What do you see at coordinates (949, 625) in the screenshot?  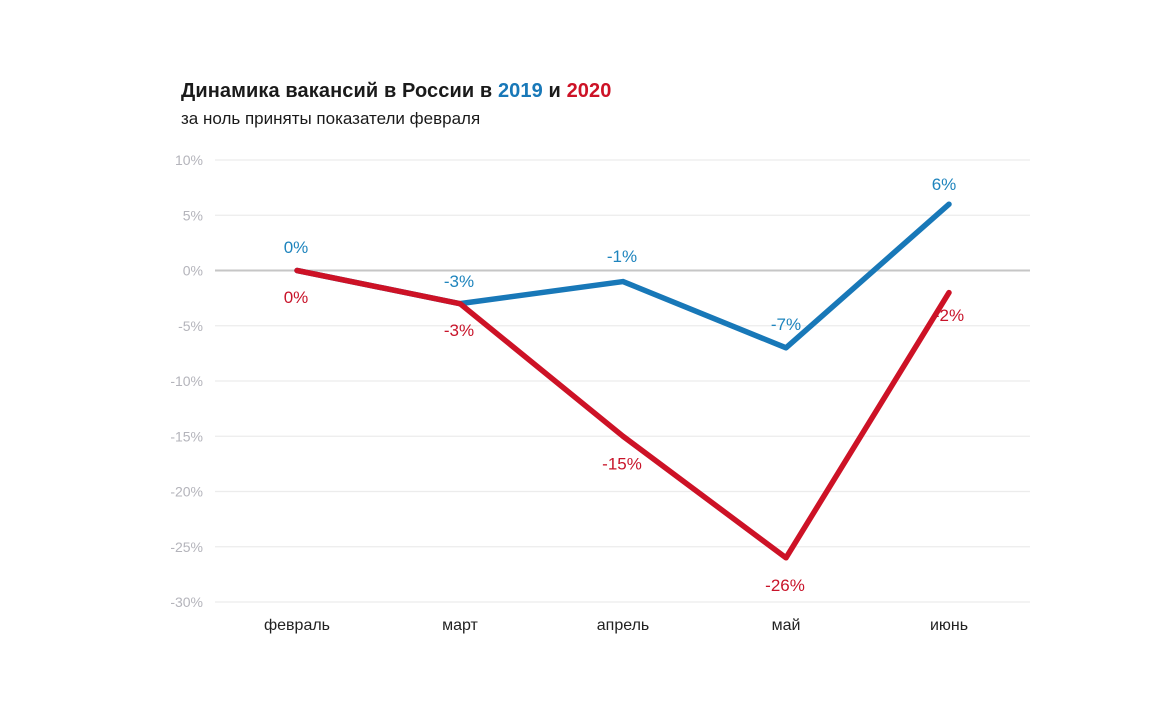 I see `x-axis-label: июнь` at bounding box center [949, 625].